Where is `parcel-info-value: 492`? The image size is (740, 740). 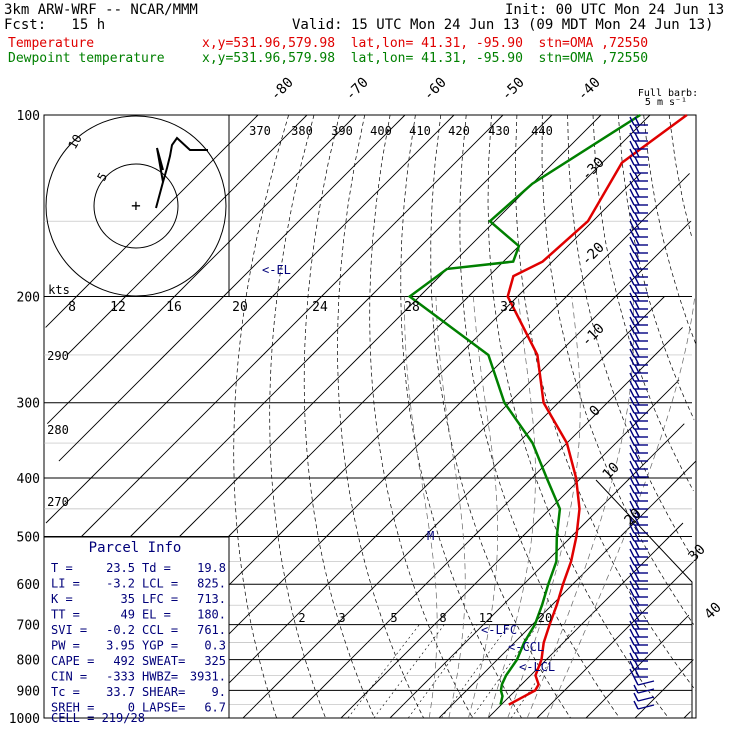
parcel-info-value: 492 is located at coordinates (124, 661).